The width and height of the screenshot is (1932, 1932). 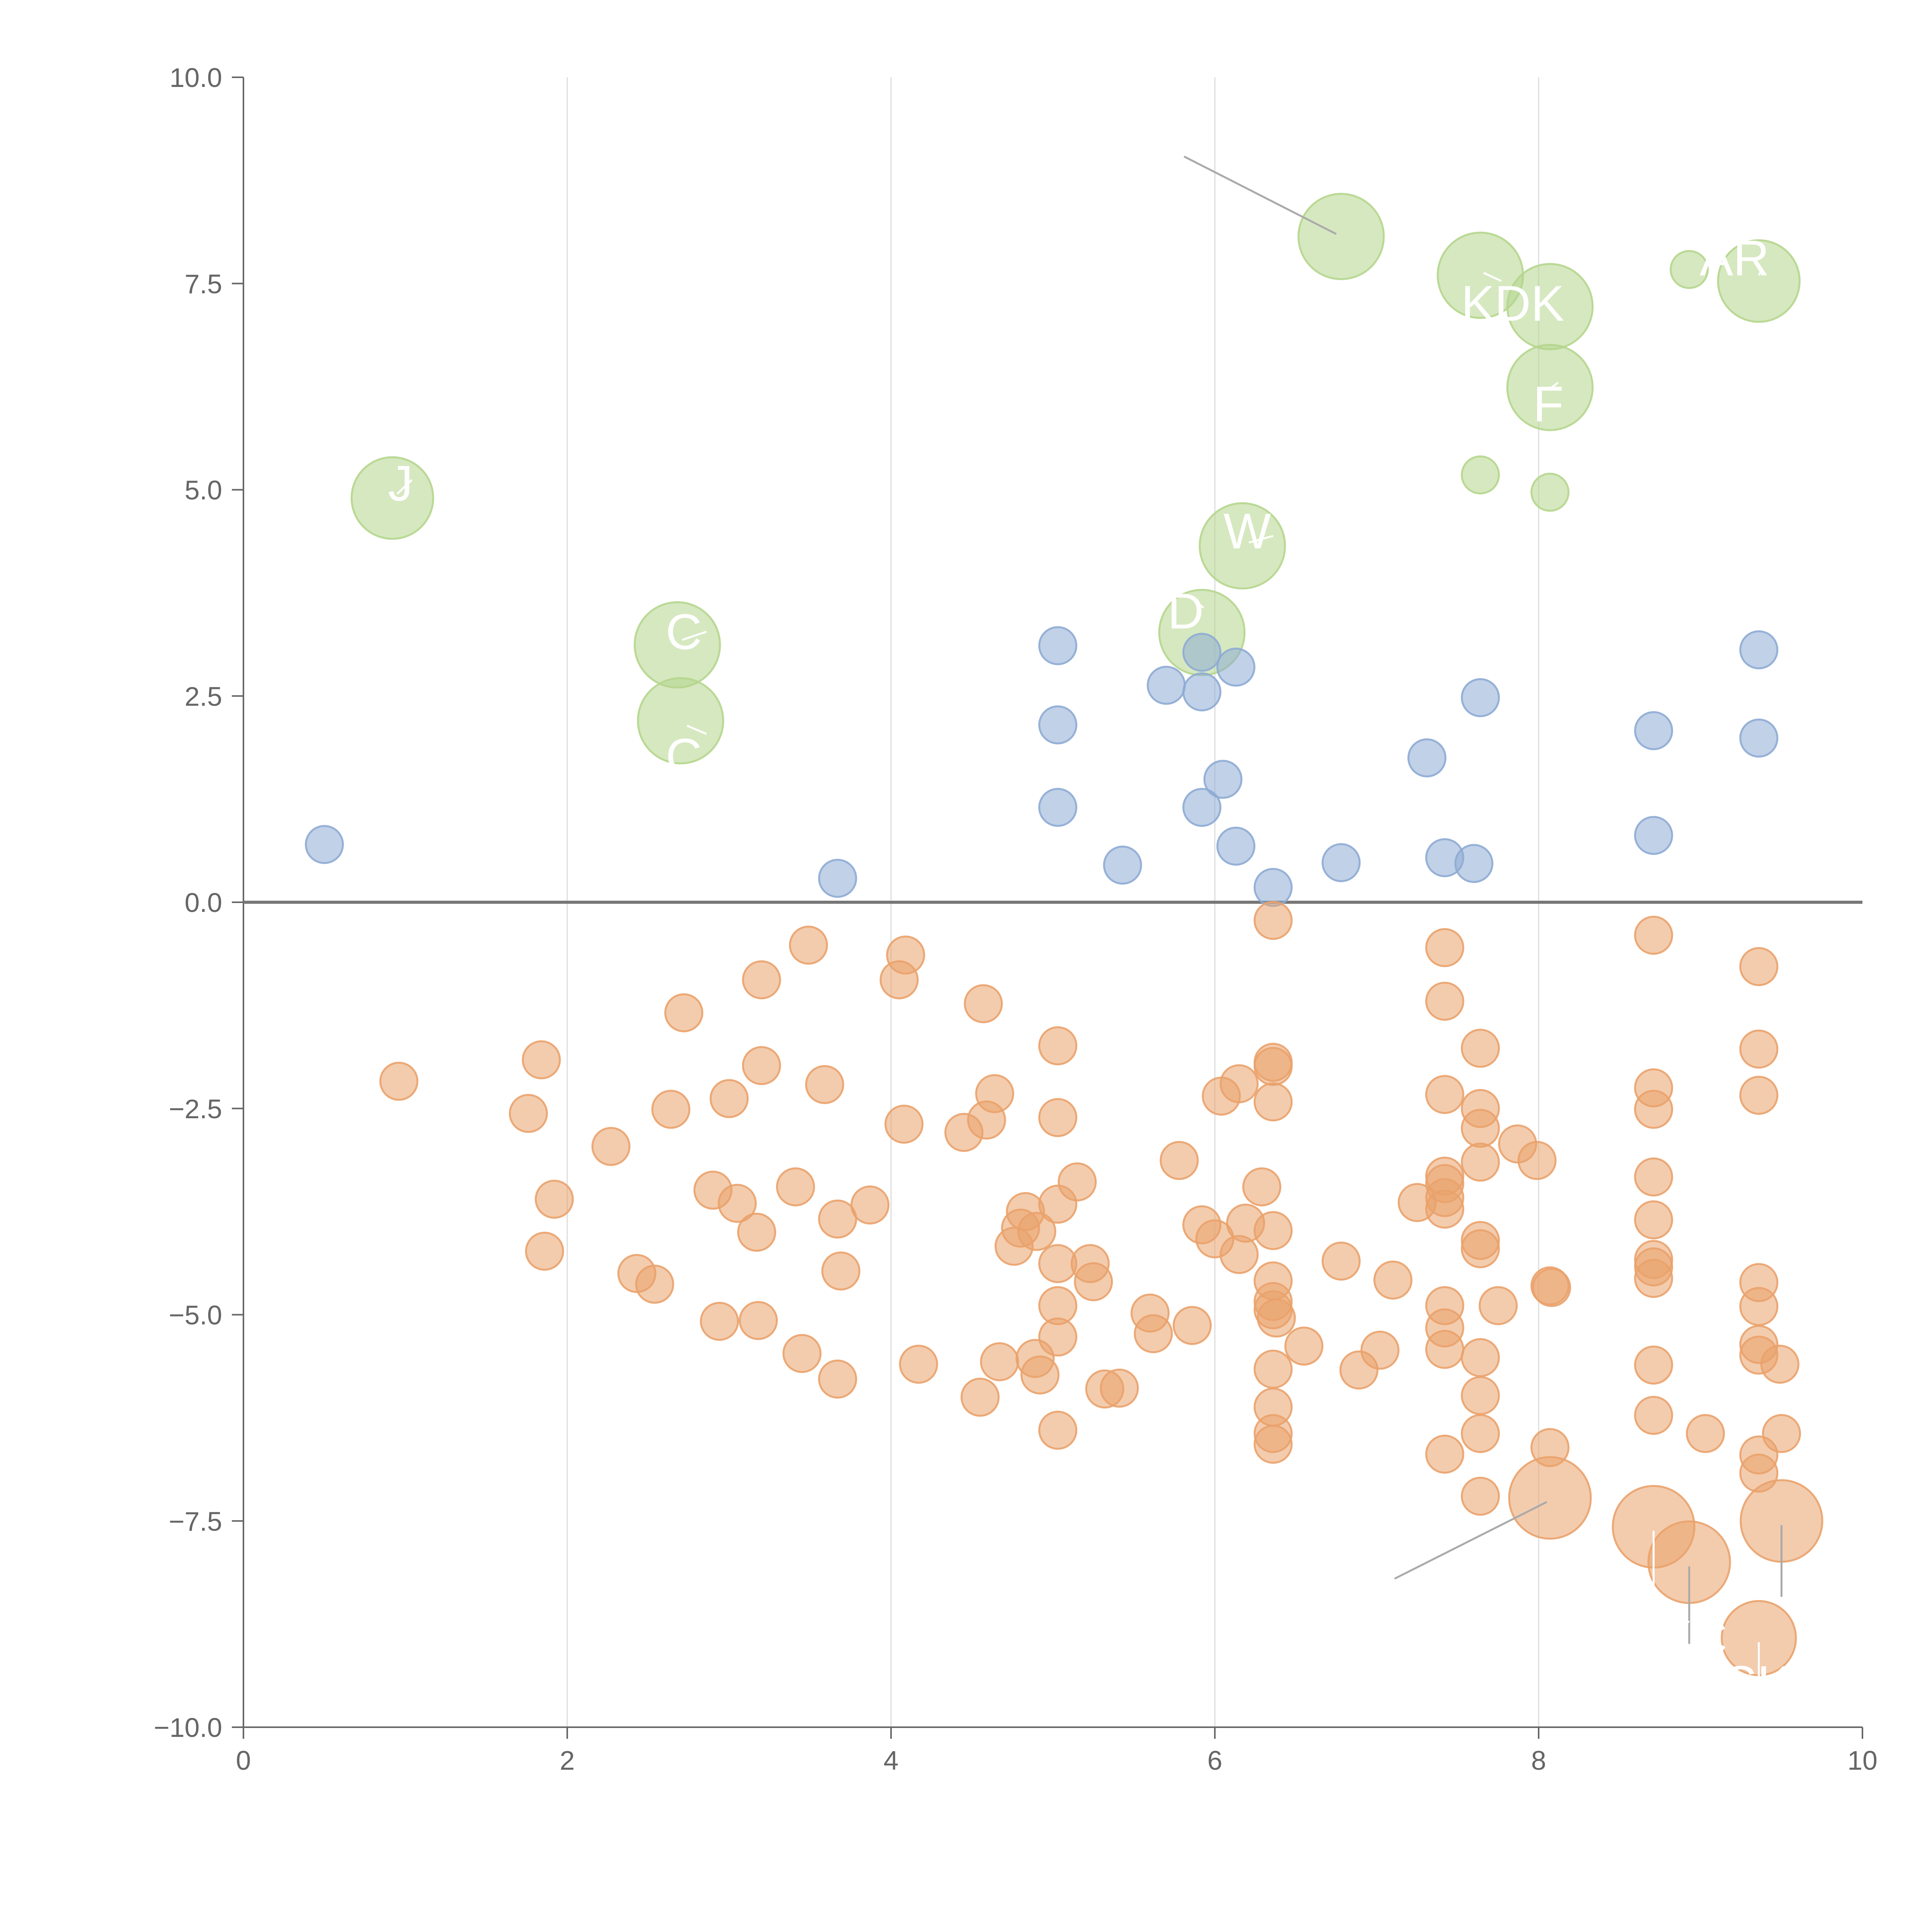 What do you see at coordinates (204, 490) in the screenshot?
I see `y-tick-label-2: 5.0` at bounding box center [204, 490].